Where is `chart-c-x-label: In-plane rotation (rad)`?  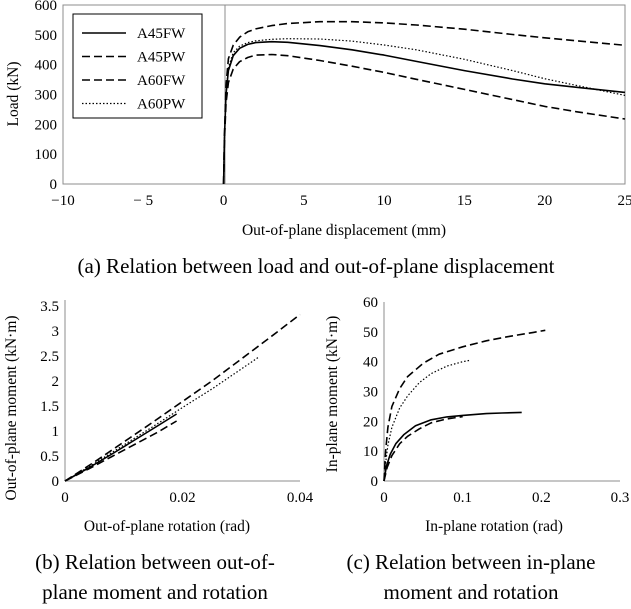 chart-c-x-label: In-plane rotation (rad) is located at coordinates (494, 526).